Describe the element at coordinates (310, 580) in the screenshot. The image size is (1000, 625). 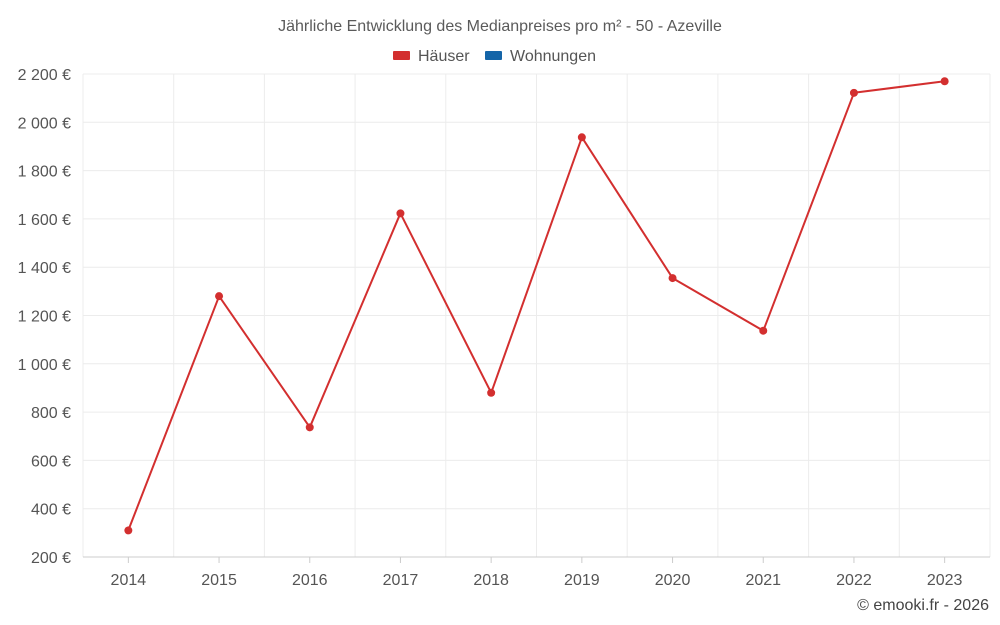
I see `x-tick-label: 2016` at that location.